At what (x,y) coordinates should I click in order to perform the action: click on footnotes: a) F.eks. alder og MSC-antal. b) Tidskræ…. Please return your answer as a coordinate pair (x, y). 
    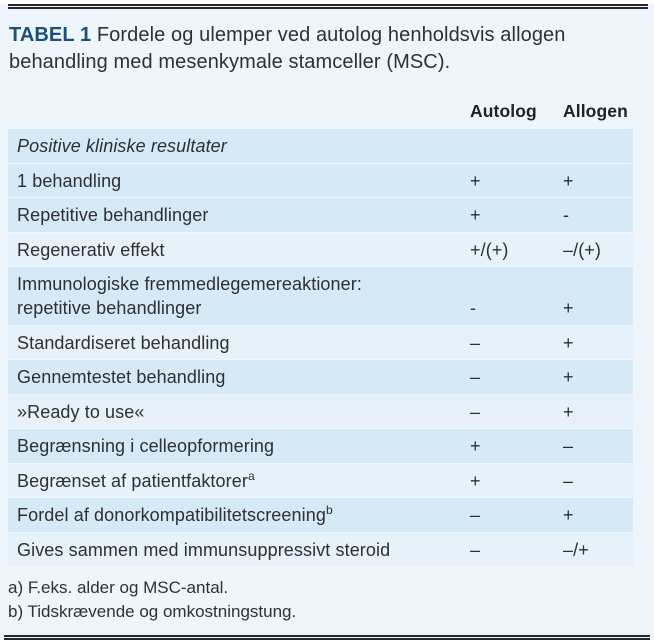
    Looking at the image, I should click on (327, 600).